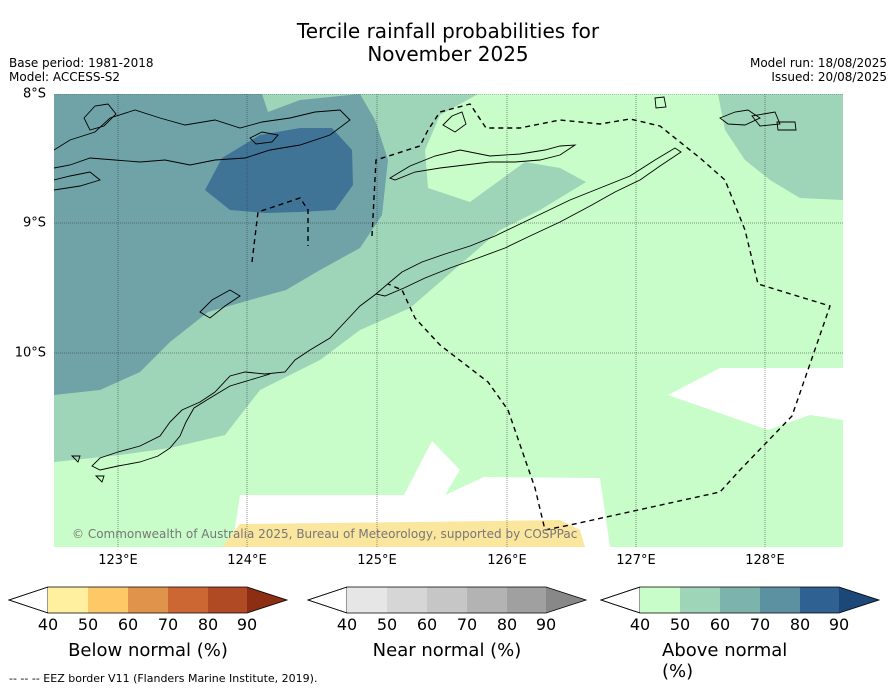 The image size is (896, 690). I want to click on above-50-region-east, so click(780, 147).